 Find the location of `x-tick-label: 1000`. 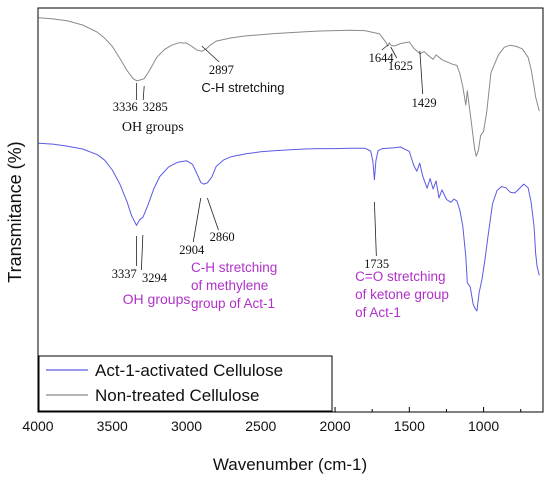

x-tick-label: 1000 is located at coordinates (483, 426).